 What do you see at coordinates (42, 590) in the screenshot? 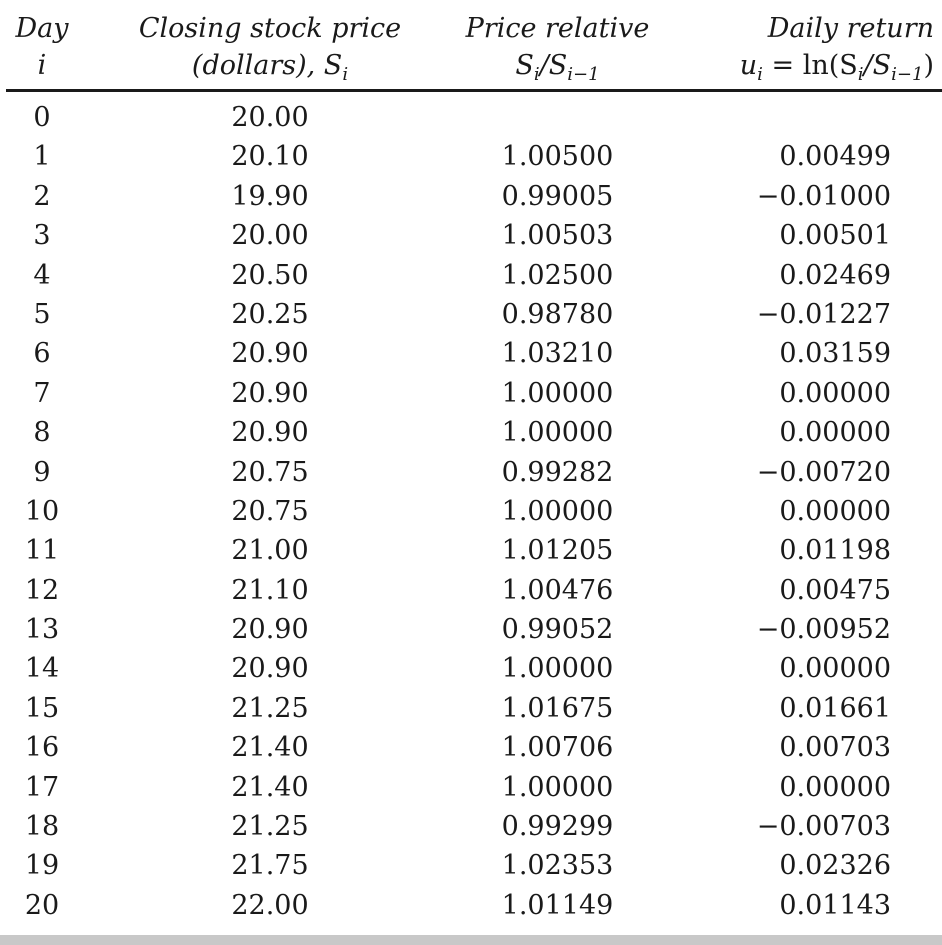
I see `day-cell: 12` at bounding box center [42, 590].